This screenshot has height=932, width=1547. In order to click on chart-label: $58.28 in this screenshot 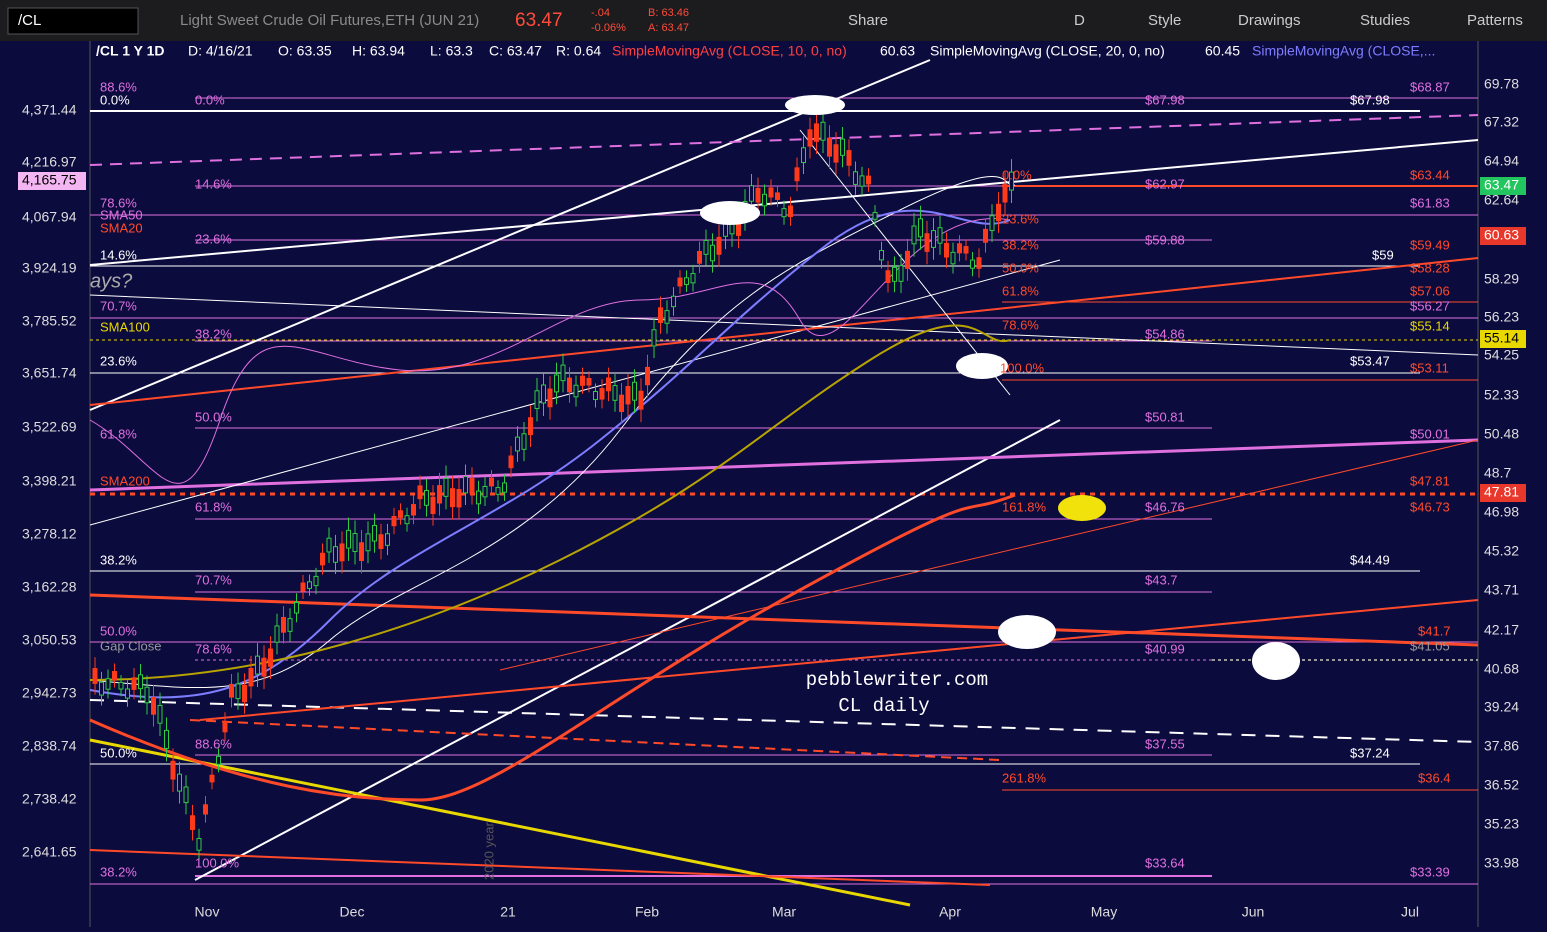, I will do `click(1430, 267)`.